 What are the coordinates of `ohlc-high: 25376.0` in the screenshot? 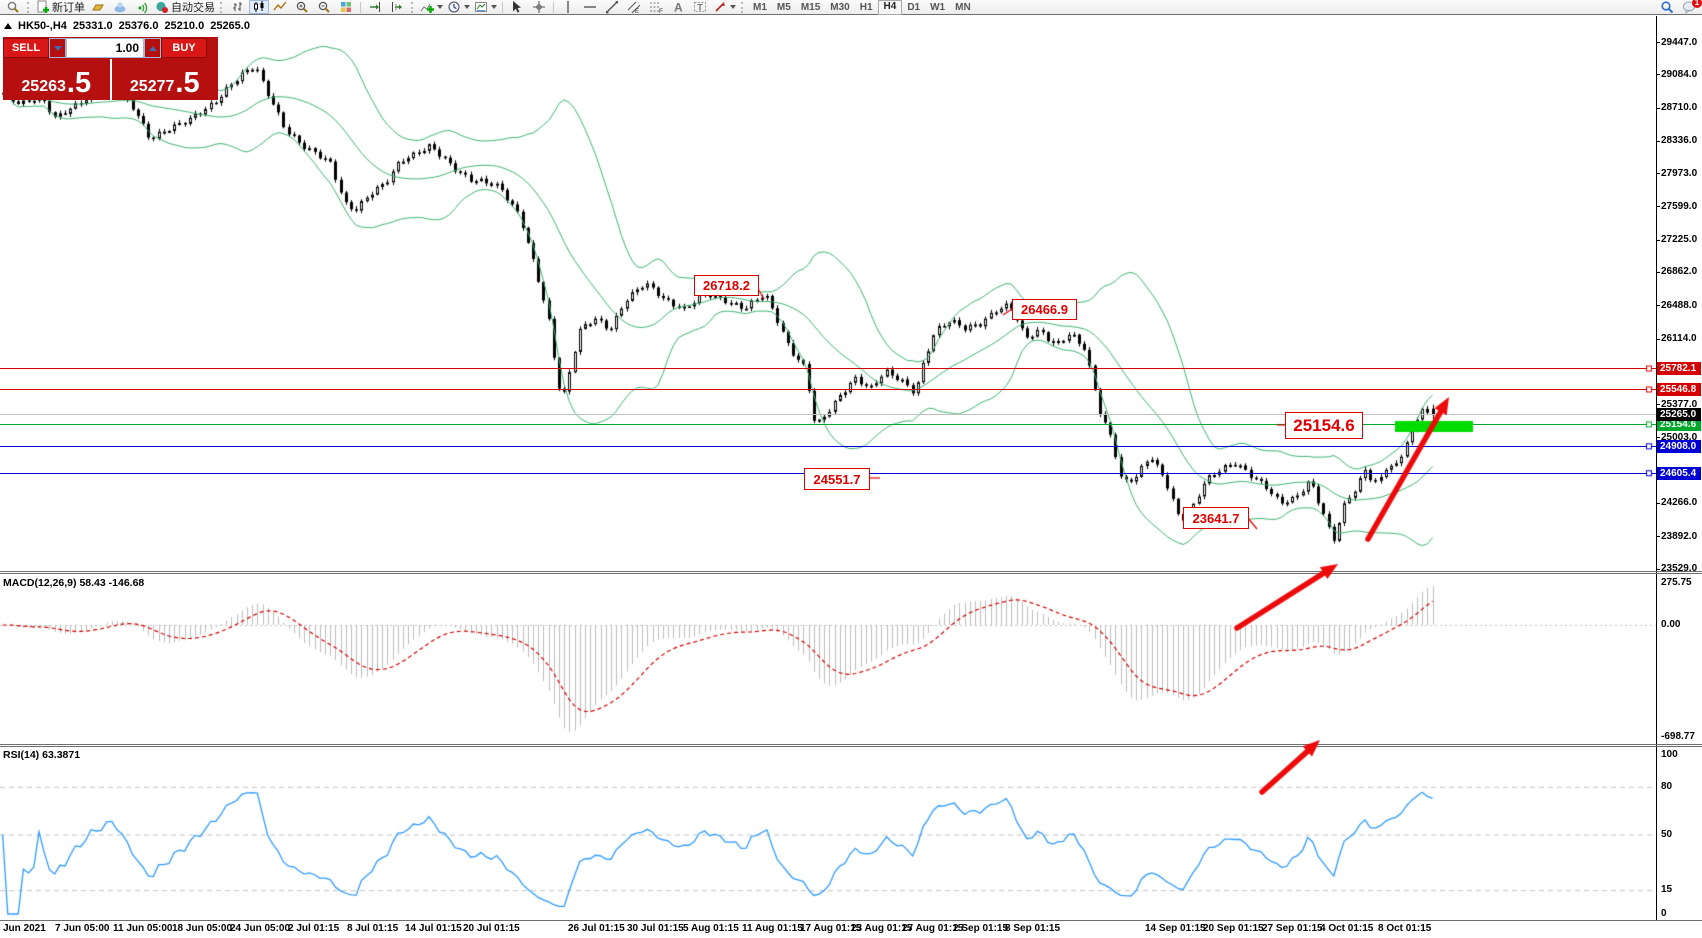 It's located at (138, 26).